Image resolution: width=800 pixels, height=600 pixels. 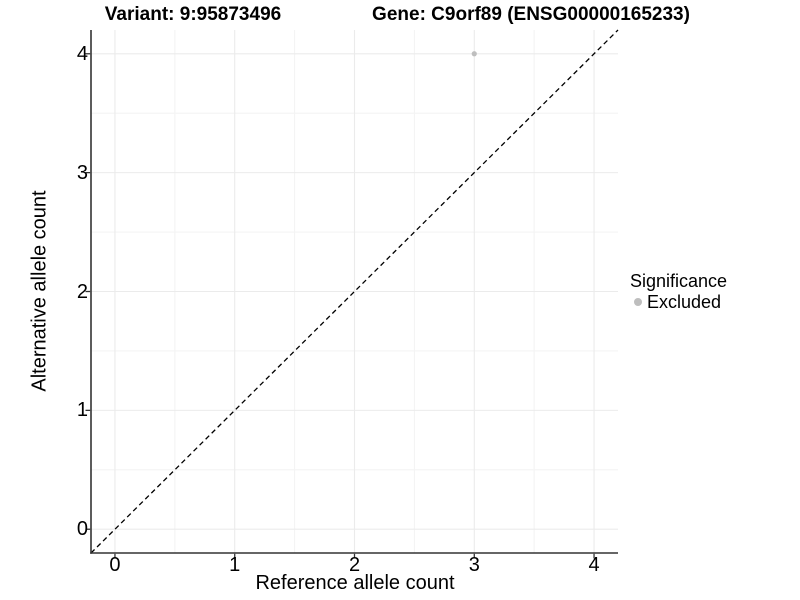 I want to click on legend-title: Significance, so click(x=679, y=281).